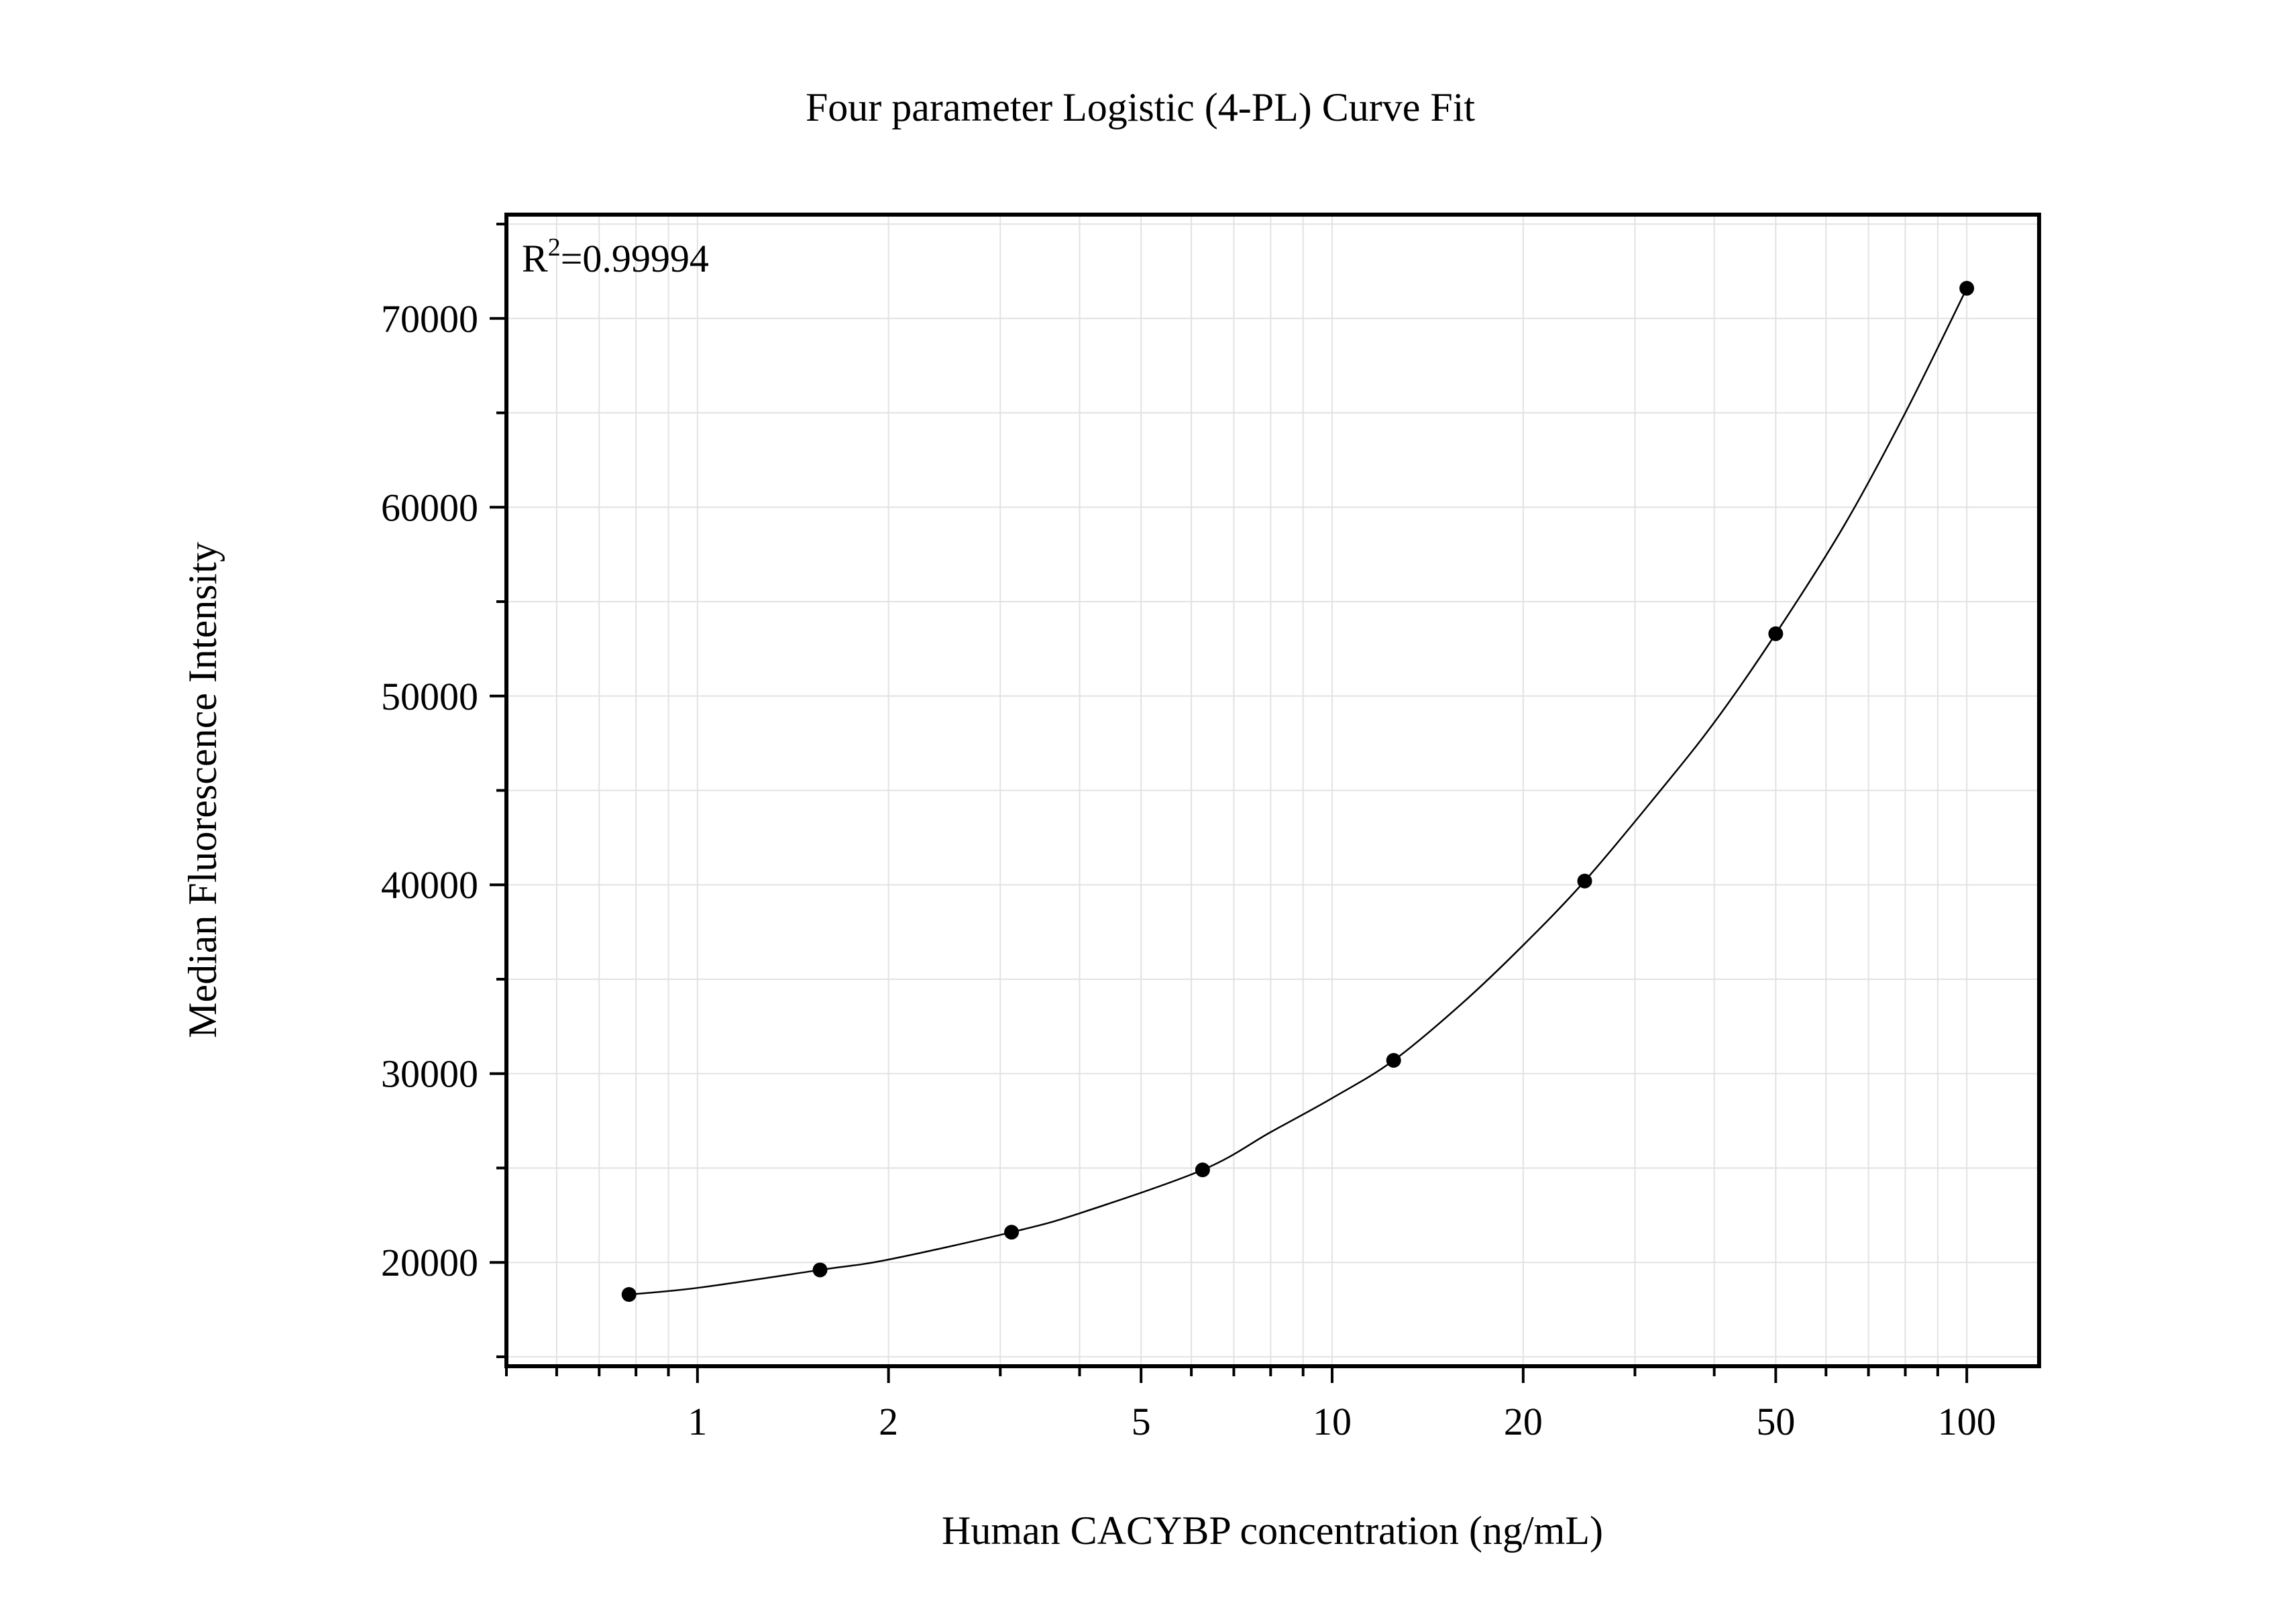 The height and width of the screenshot is (1607, 2296). Describe the element at coordinates (1776, 1421) in the screenshot. I see `x-tick-label: 50` at that location.